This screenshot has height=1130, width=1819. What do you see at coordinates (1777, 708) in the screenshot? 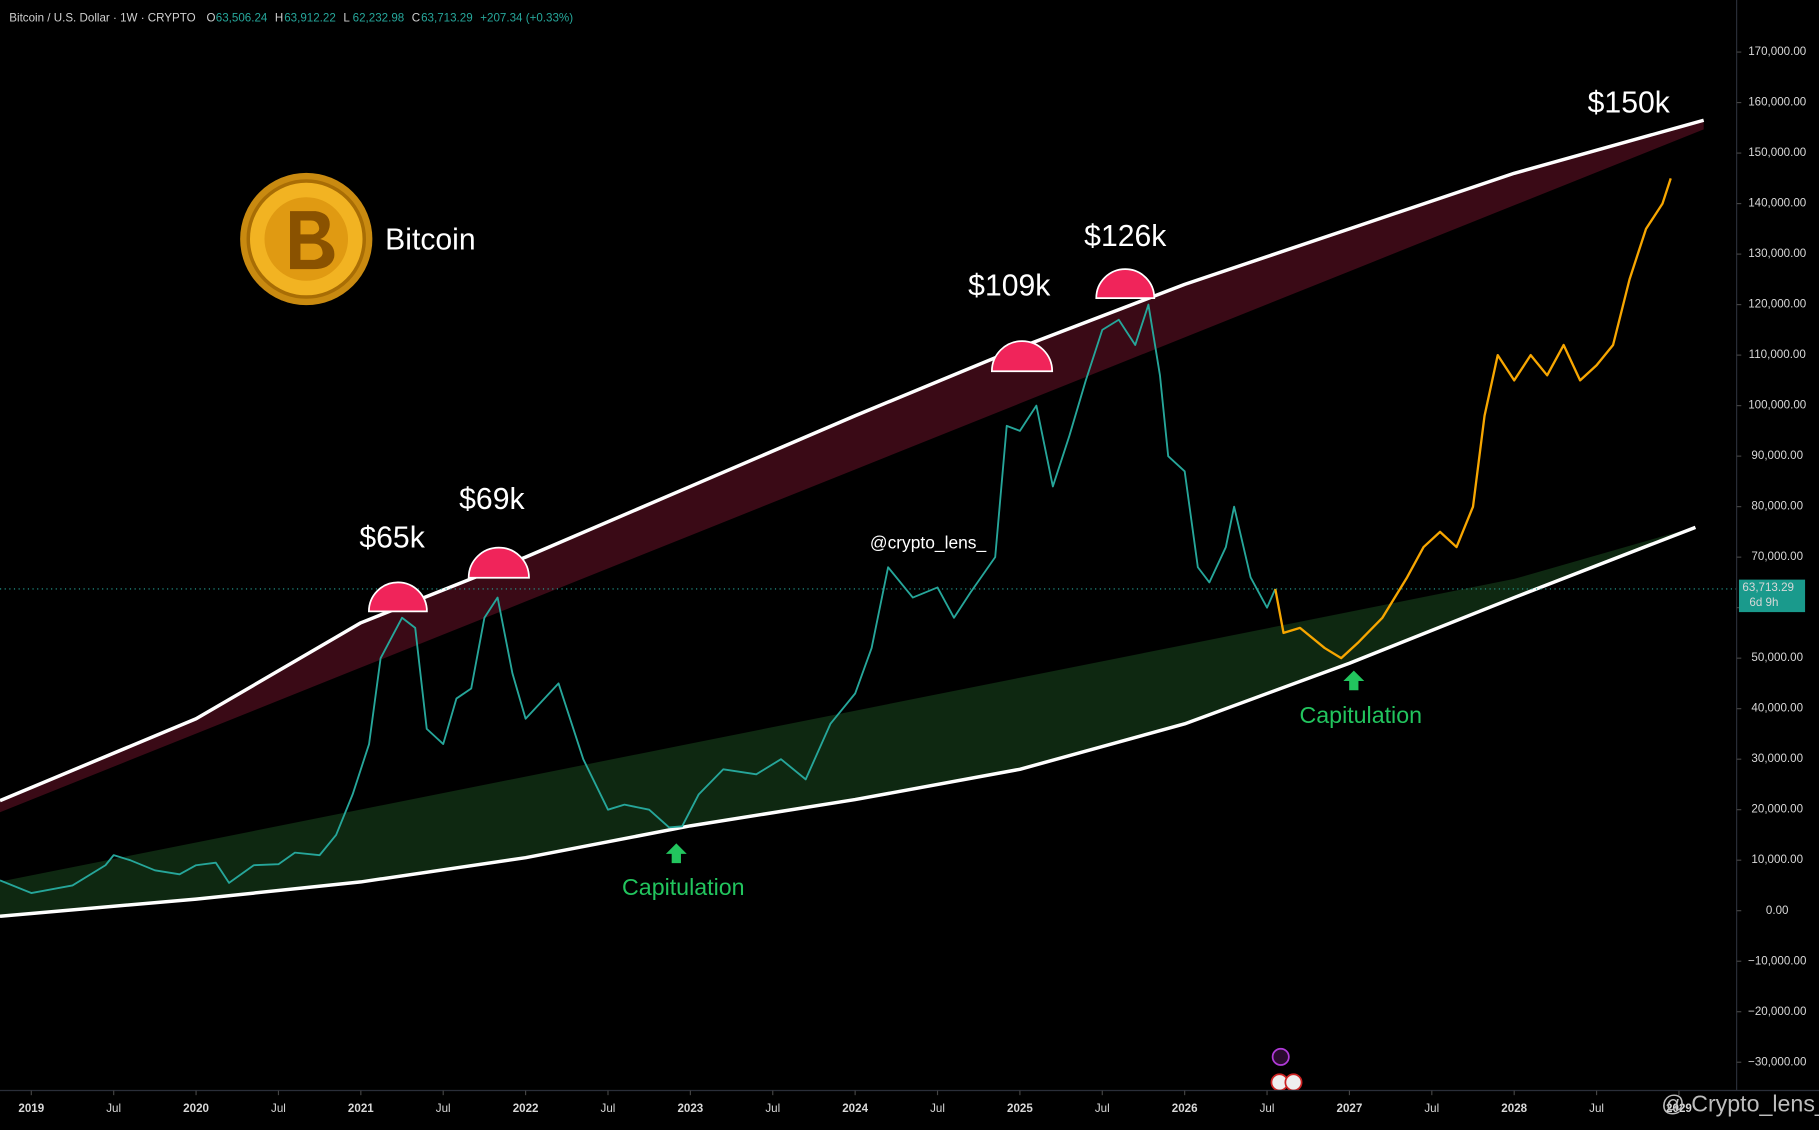
I see `y-tick-label: 40,000.00` at bounding box center [1777, 708].